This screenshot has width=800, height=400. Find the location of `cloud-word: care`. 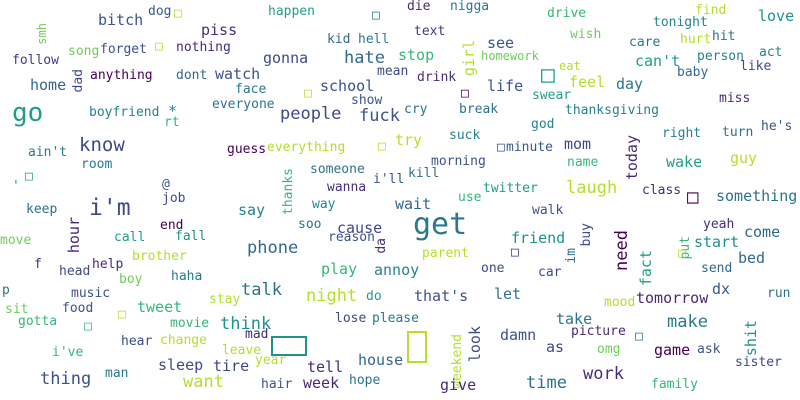

cloud-word: care is located at coordinates (645, 42).